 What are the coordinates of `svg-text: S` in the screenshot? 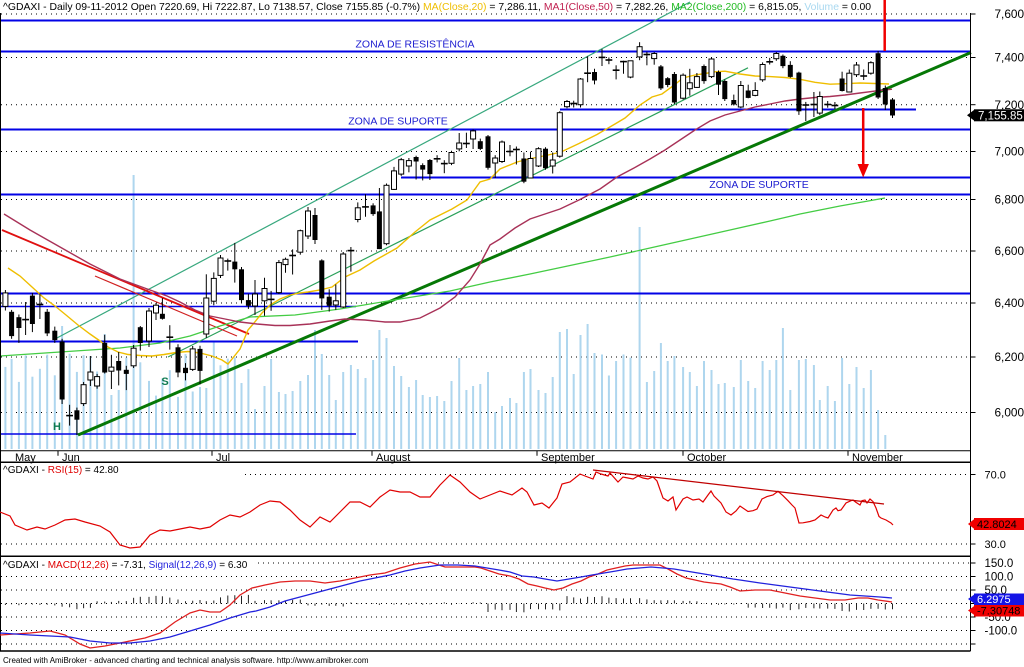 It's located at (164, 382).